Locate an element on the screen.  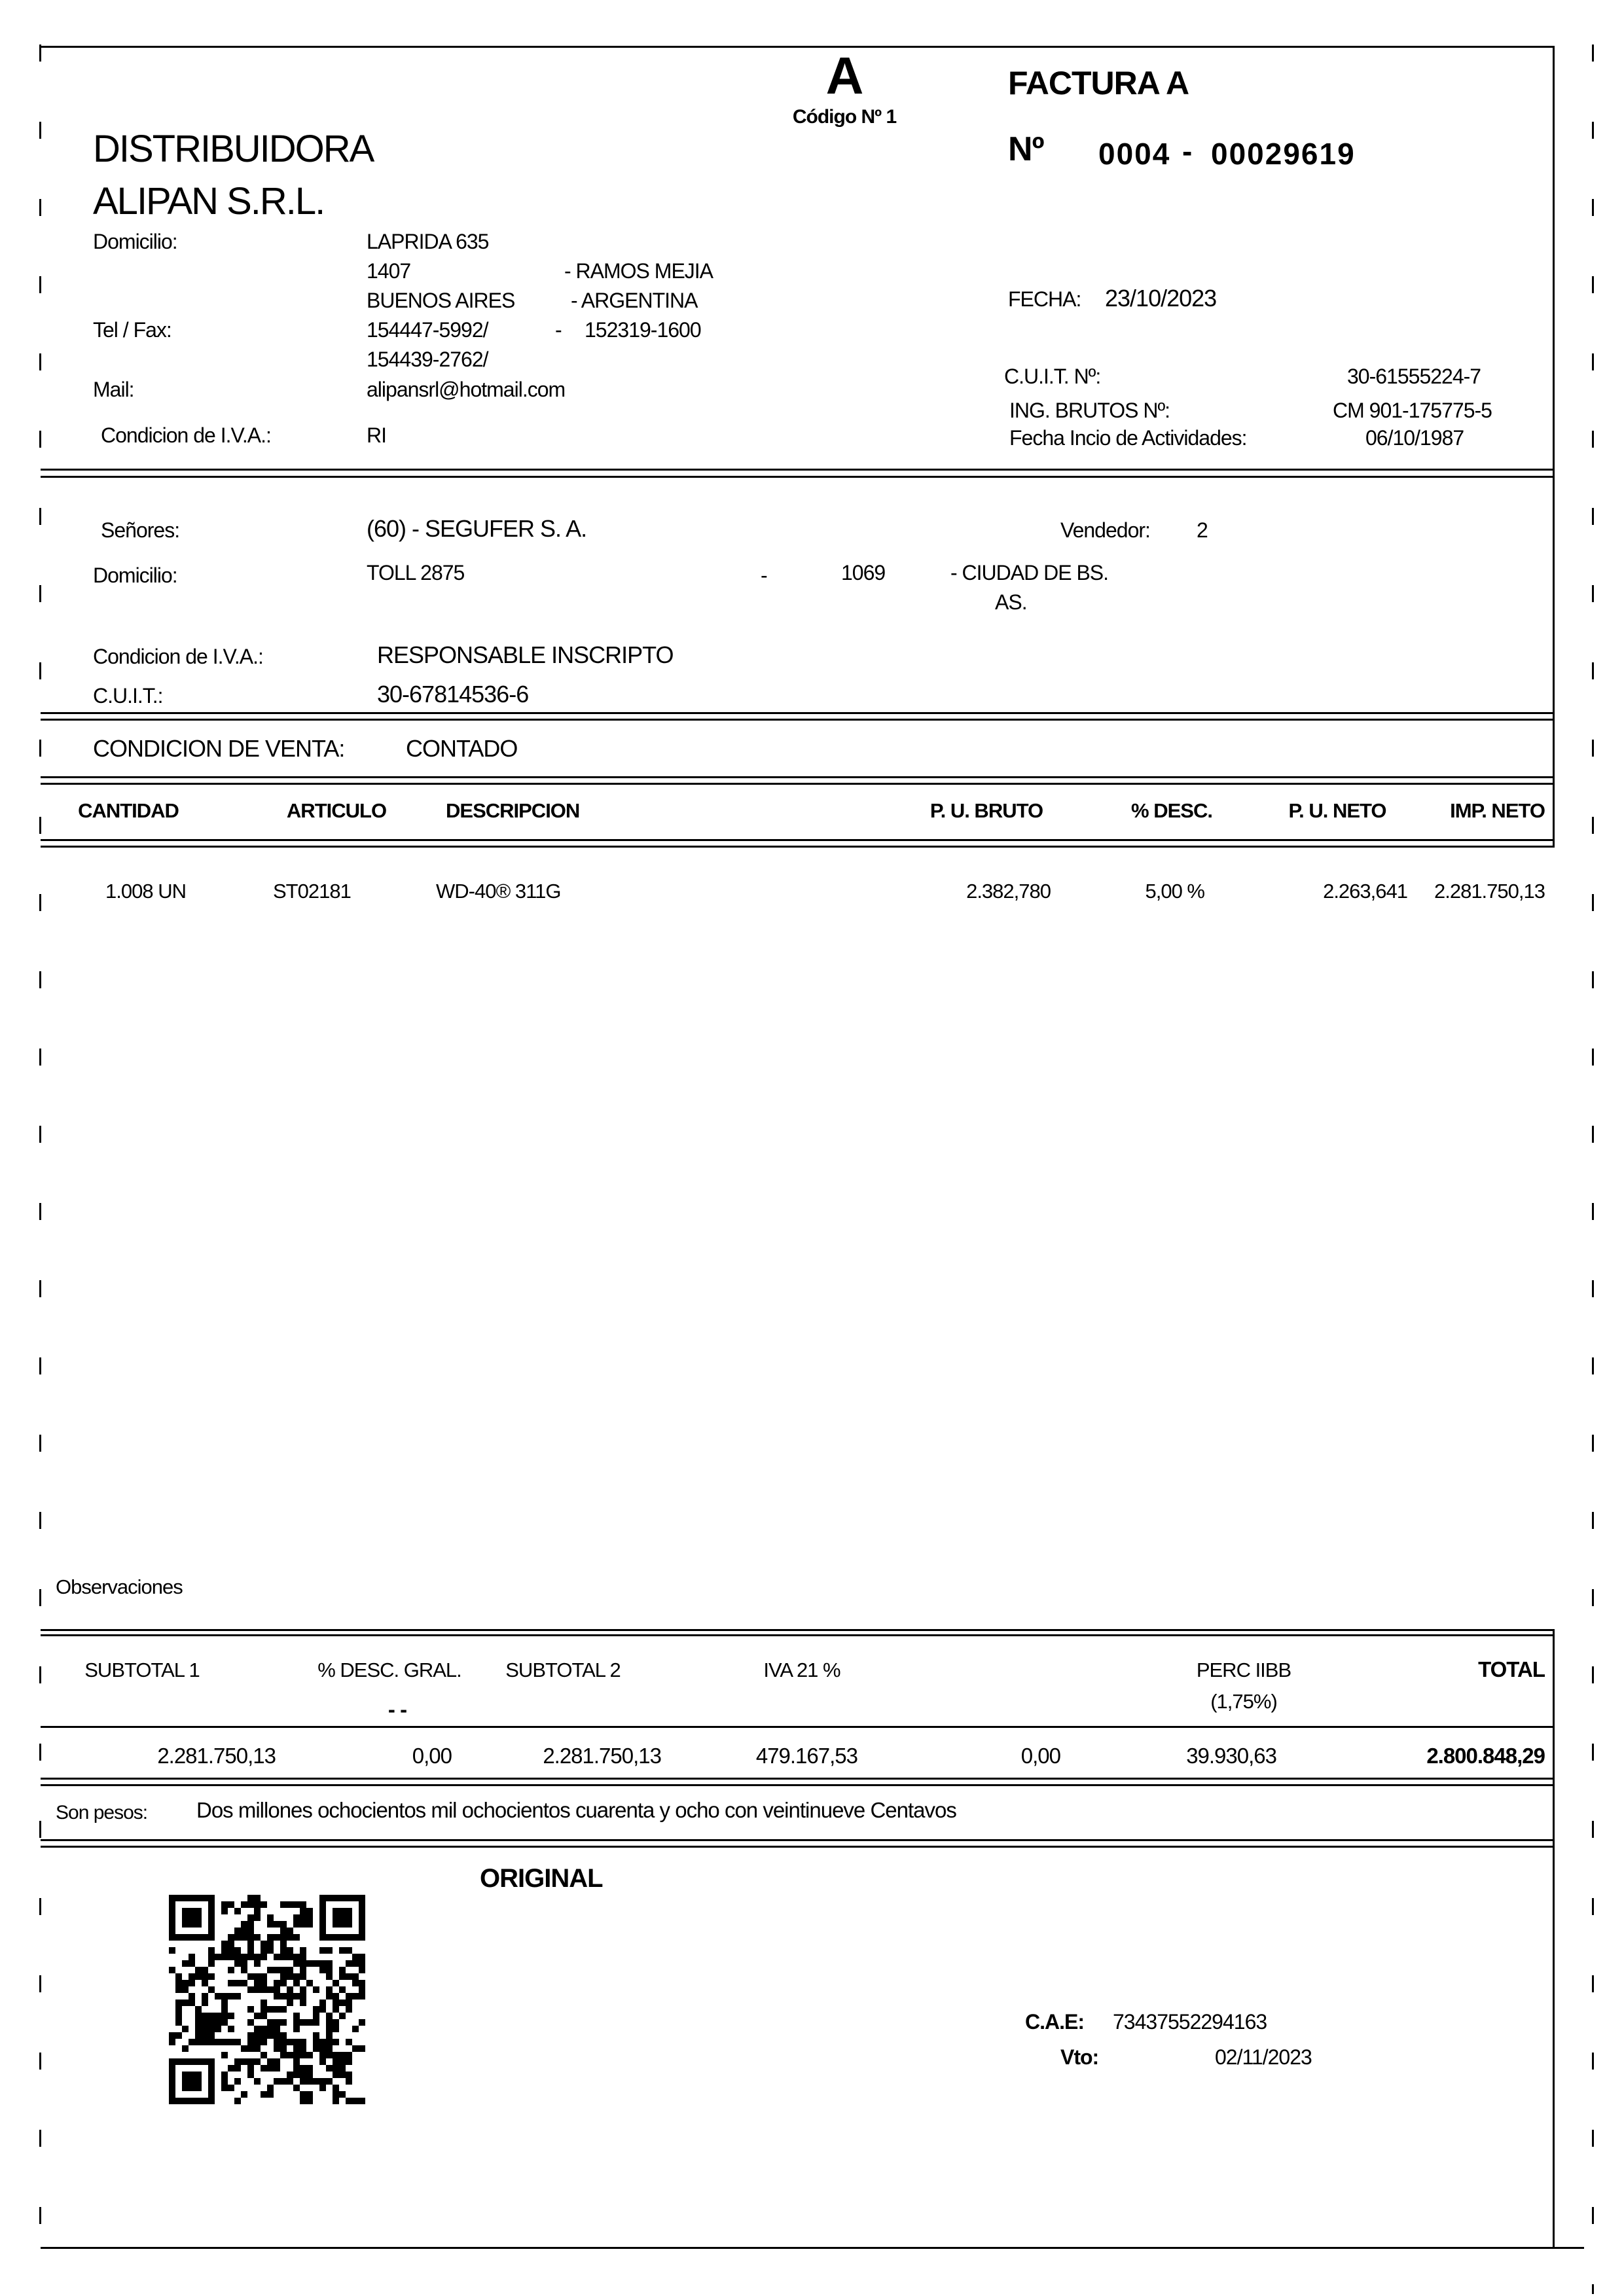
totals-box-top-line2 is located at coordinates (798, 1635).